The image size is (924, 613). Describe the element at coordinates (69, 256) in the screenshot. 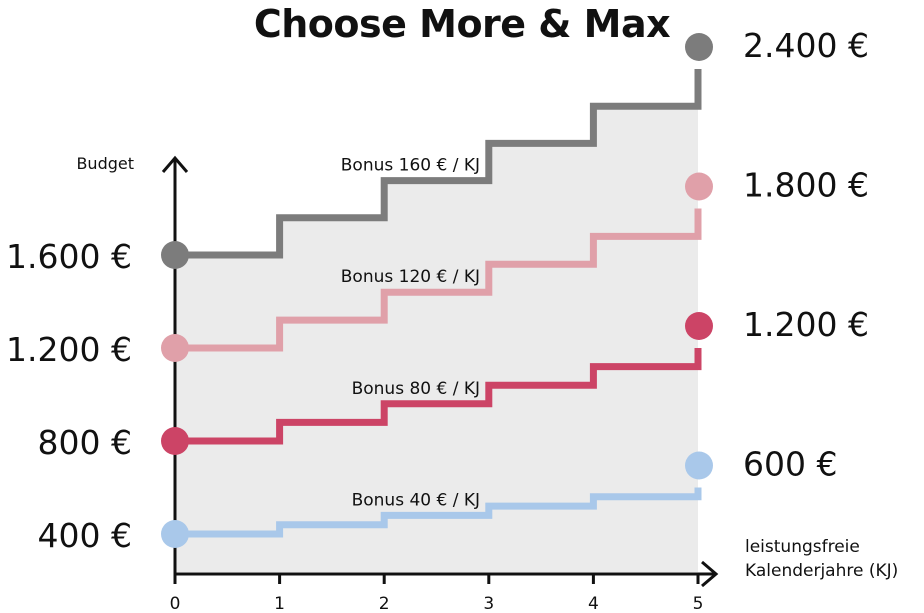

I see `series-start-label: 1.600 €` at that location.